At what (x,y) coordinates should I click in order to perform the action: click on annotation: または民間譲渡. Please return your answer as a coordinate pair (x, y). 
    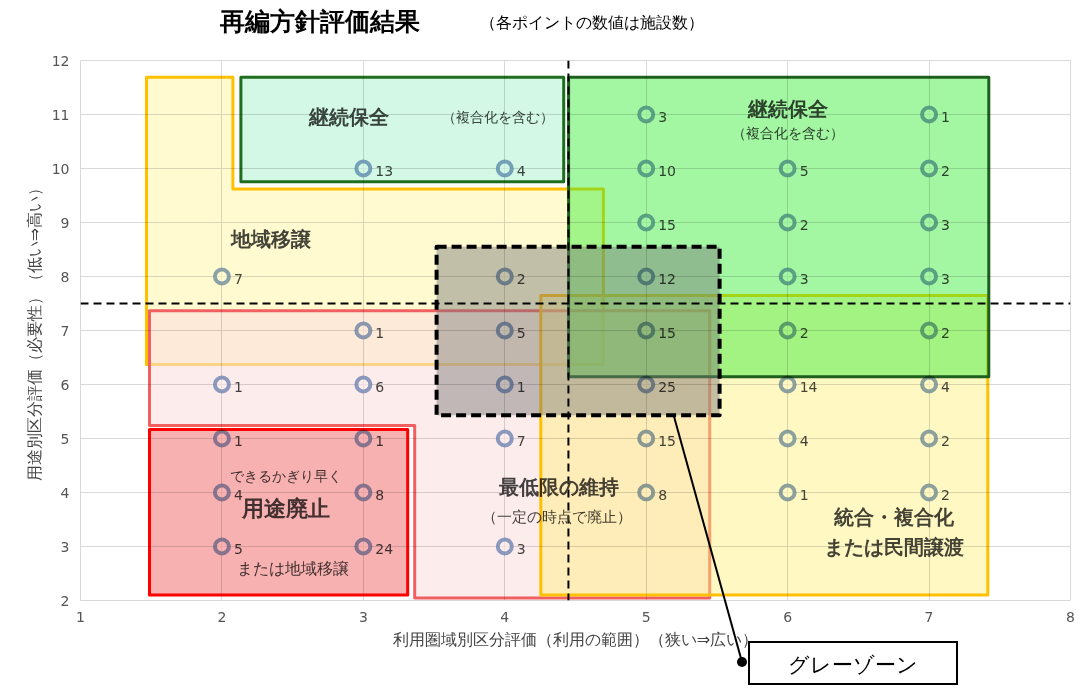
    Looking at the image, I should click on (893, 546).